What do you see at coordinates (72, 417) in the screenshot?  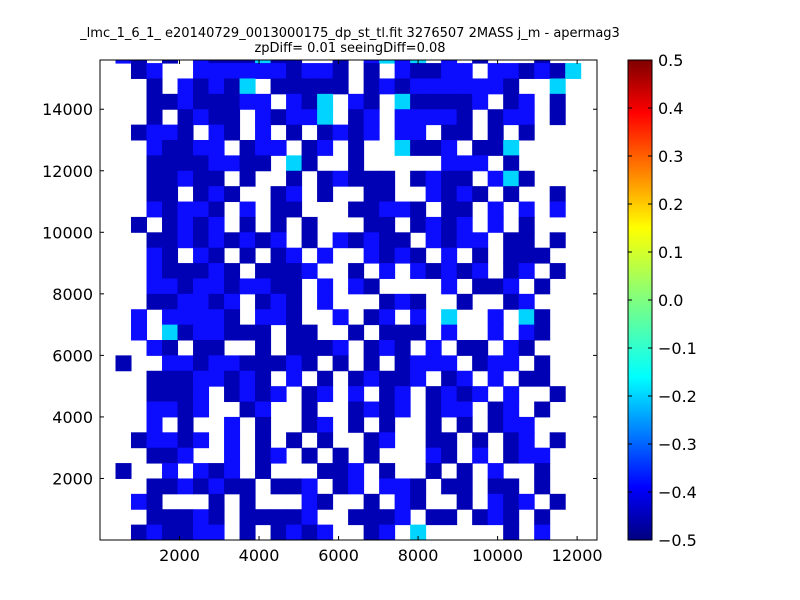 I see `y-tick-label: 4000` at bounding box center [72, 417].